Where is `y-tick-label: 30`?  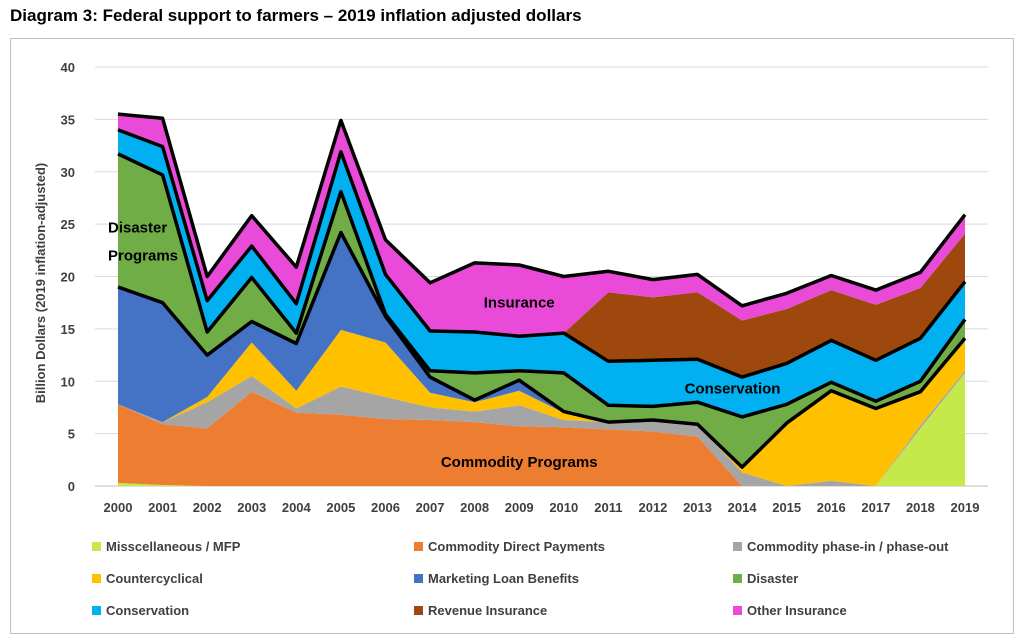 y-tick-label: 30 is located at coordinates (68, 172).